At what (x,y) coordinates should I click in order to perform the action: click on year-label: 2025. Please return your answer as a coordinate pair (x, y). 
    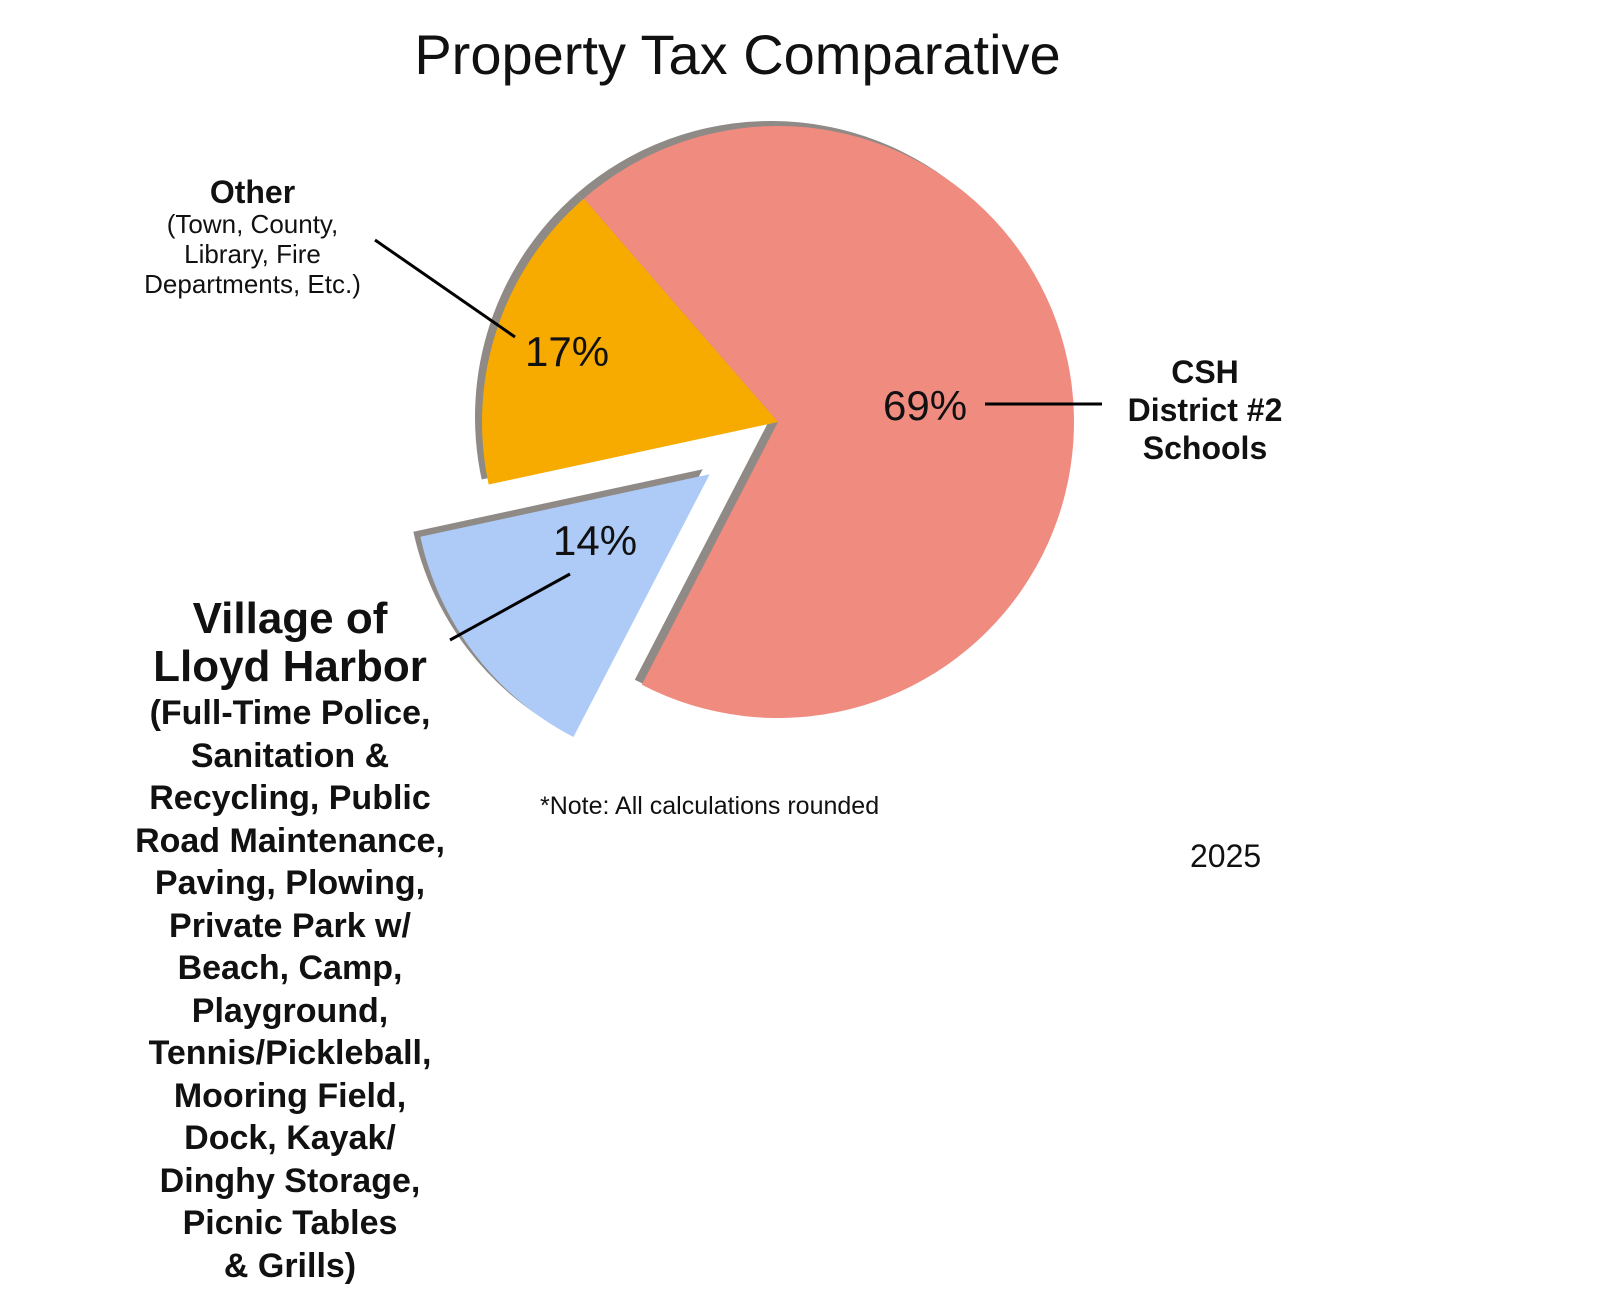
    Looking at the image, I should click on (1226, 856).